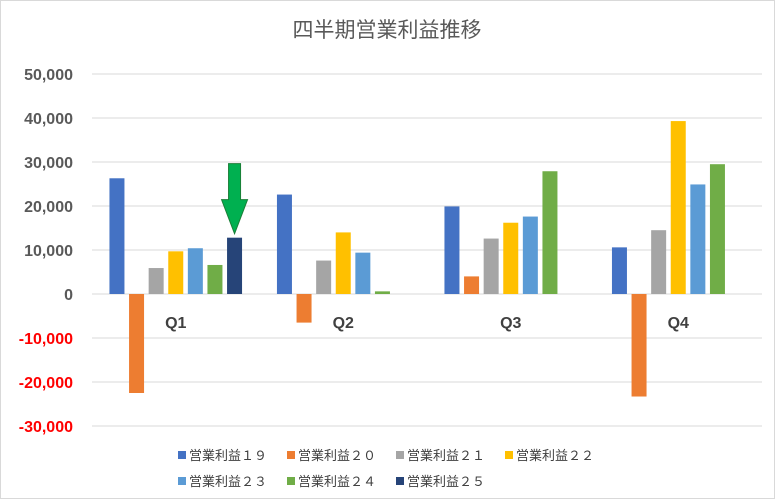 This screenshot has height=499, width=775. I want to click on y-tick-label: -30,000, so click(46, 427).